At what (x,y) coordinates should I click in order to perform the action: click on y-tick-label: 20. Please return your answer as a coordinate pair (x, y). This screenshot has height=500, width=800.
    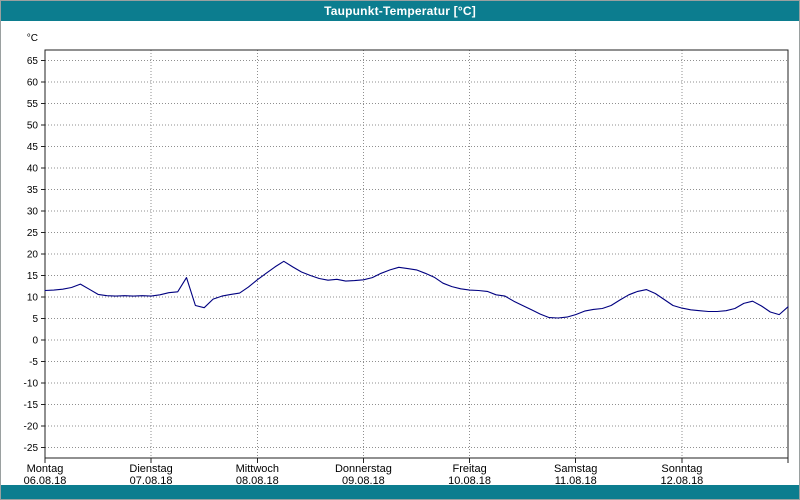
    Looking at the image, I should click on (33, 255).